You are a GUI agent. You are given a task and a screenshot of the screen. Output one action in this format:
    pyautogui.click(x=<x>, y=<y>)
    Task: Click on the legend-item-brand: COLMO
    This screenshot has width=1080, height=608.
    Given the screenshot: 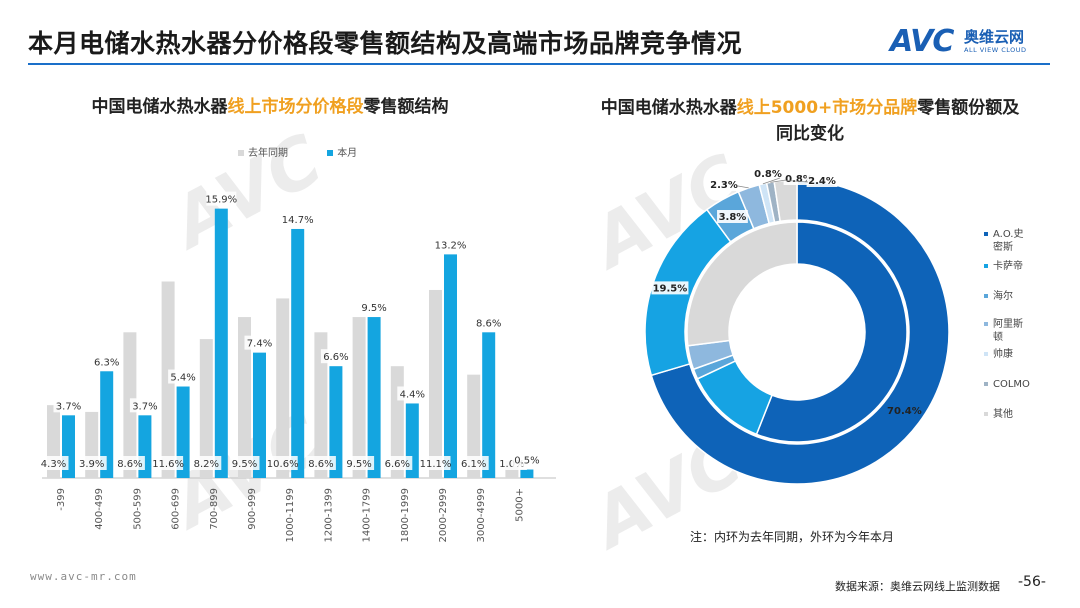 What is the action you would take?
    pyautogui.click(x=1007, y=384)
    